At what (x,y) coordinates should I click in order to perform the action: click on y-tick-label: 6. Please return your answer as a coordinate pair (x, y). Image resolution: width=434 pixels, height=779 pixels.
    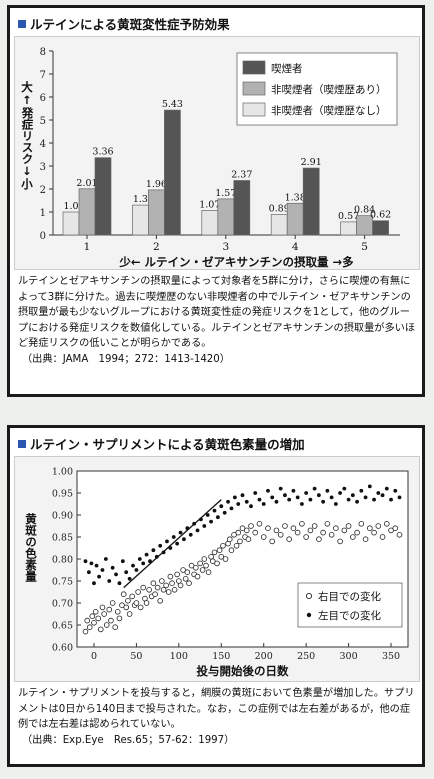
    Looking at the image, I should click on (43, 98).